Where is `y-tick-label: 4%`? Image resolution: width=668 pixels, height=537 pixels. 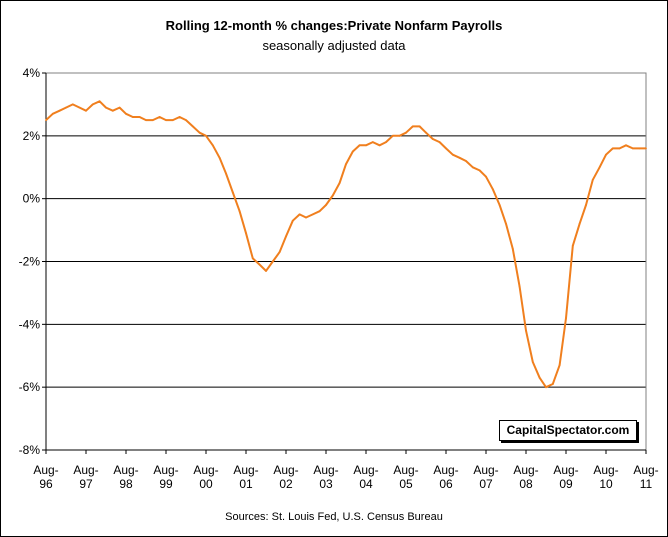 y-tick-label: 4% is located at coordinates (32, 73).